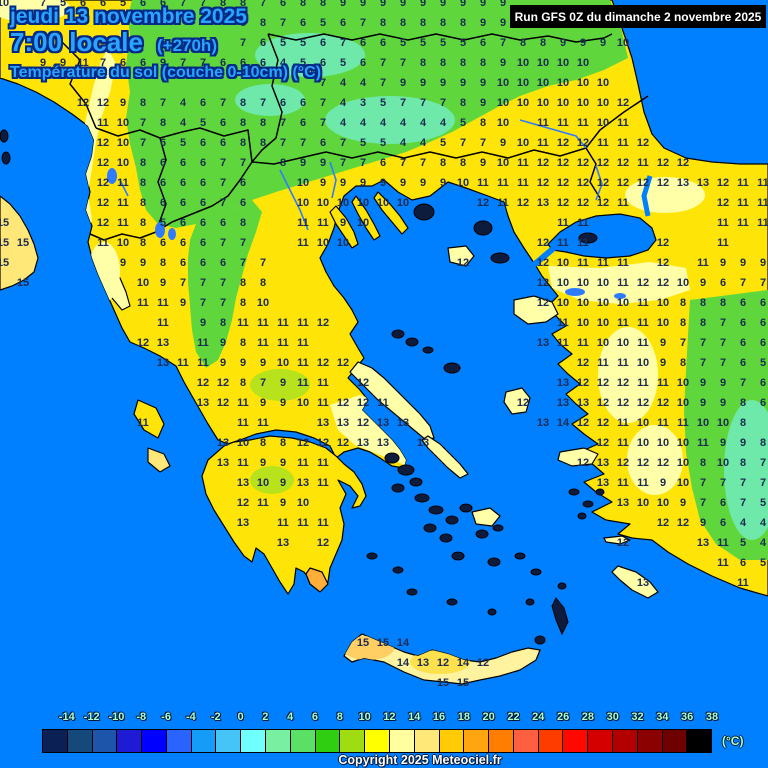 This screenshot has width=768, height=768. I want to click on italy-heel, so click(19, 243).